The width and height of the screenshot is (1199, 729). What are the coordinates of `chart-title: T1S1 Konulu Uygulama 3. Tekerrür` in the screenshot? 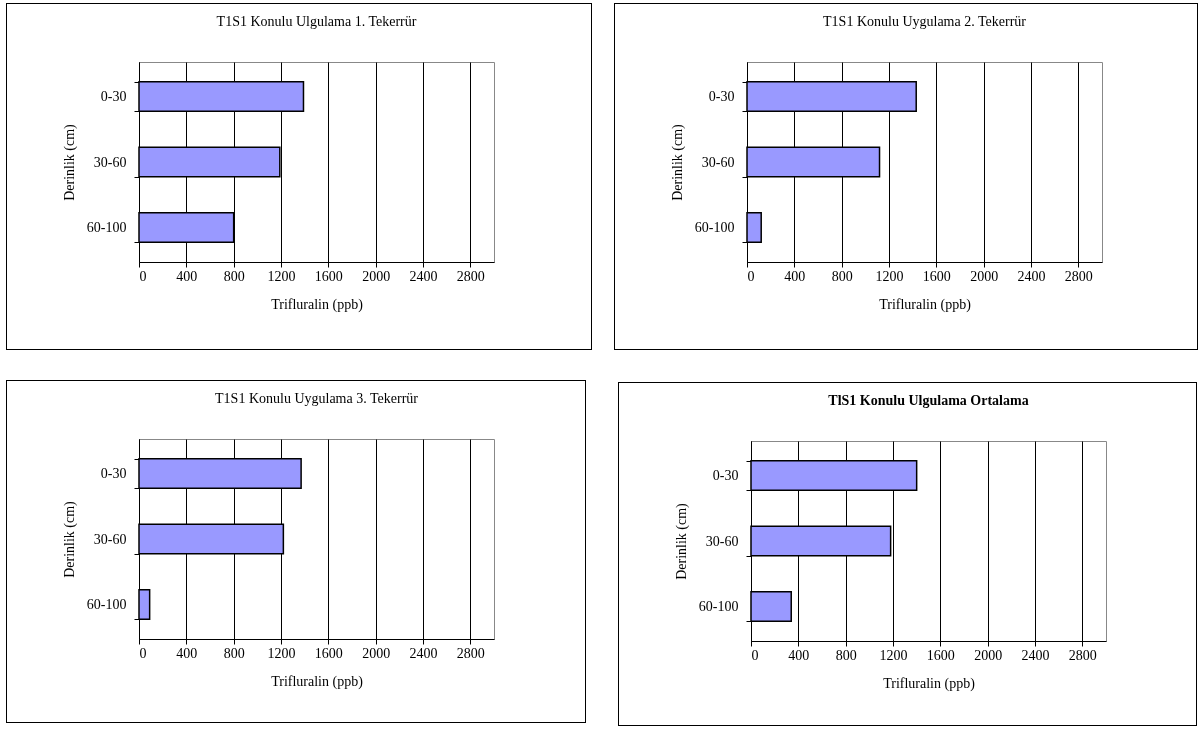 It's located at (317, 398).